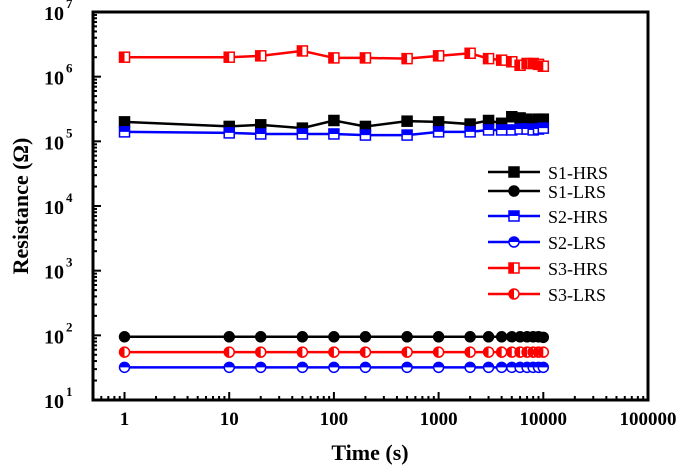 Image resolution: width=685 pixels, height=472 pixels. I want to click on y-tick-exponent: 2, so click(69, 326).